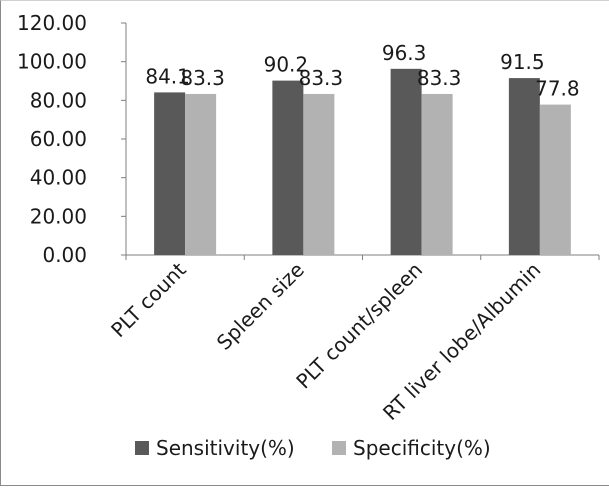  I want to click on sensitivity-data-label: 91.5, so click(522, 62).